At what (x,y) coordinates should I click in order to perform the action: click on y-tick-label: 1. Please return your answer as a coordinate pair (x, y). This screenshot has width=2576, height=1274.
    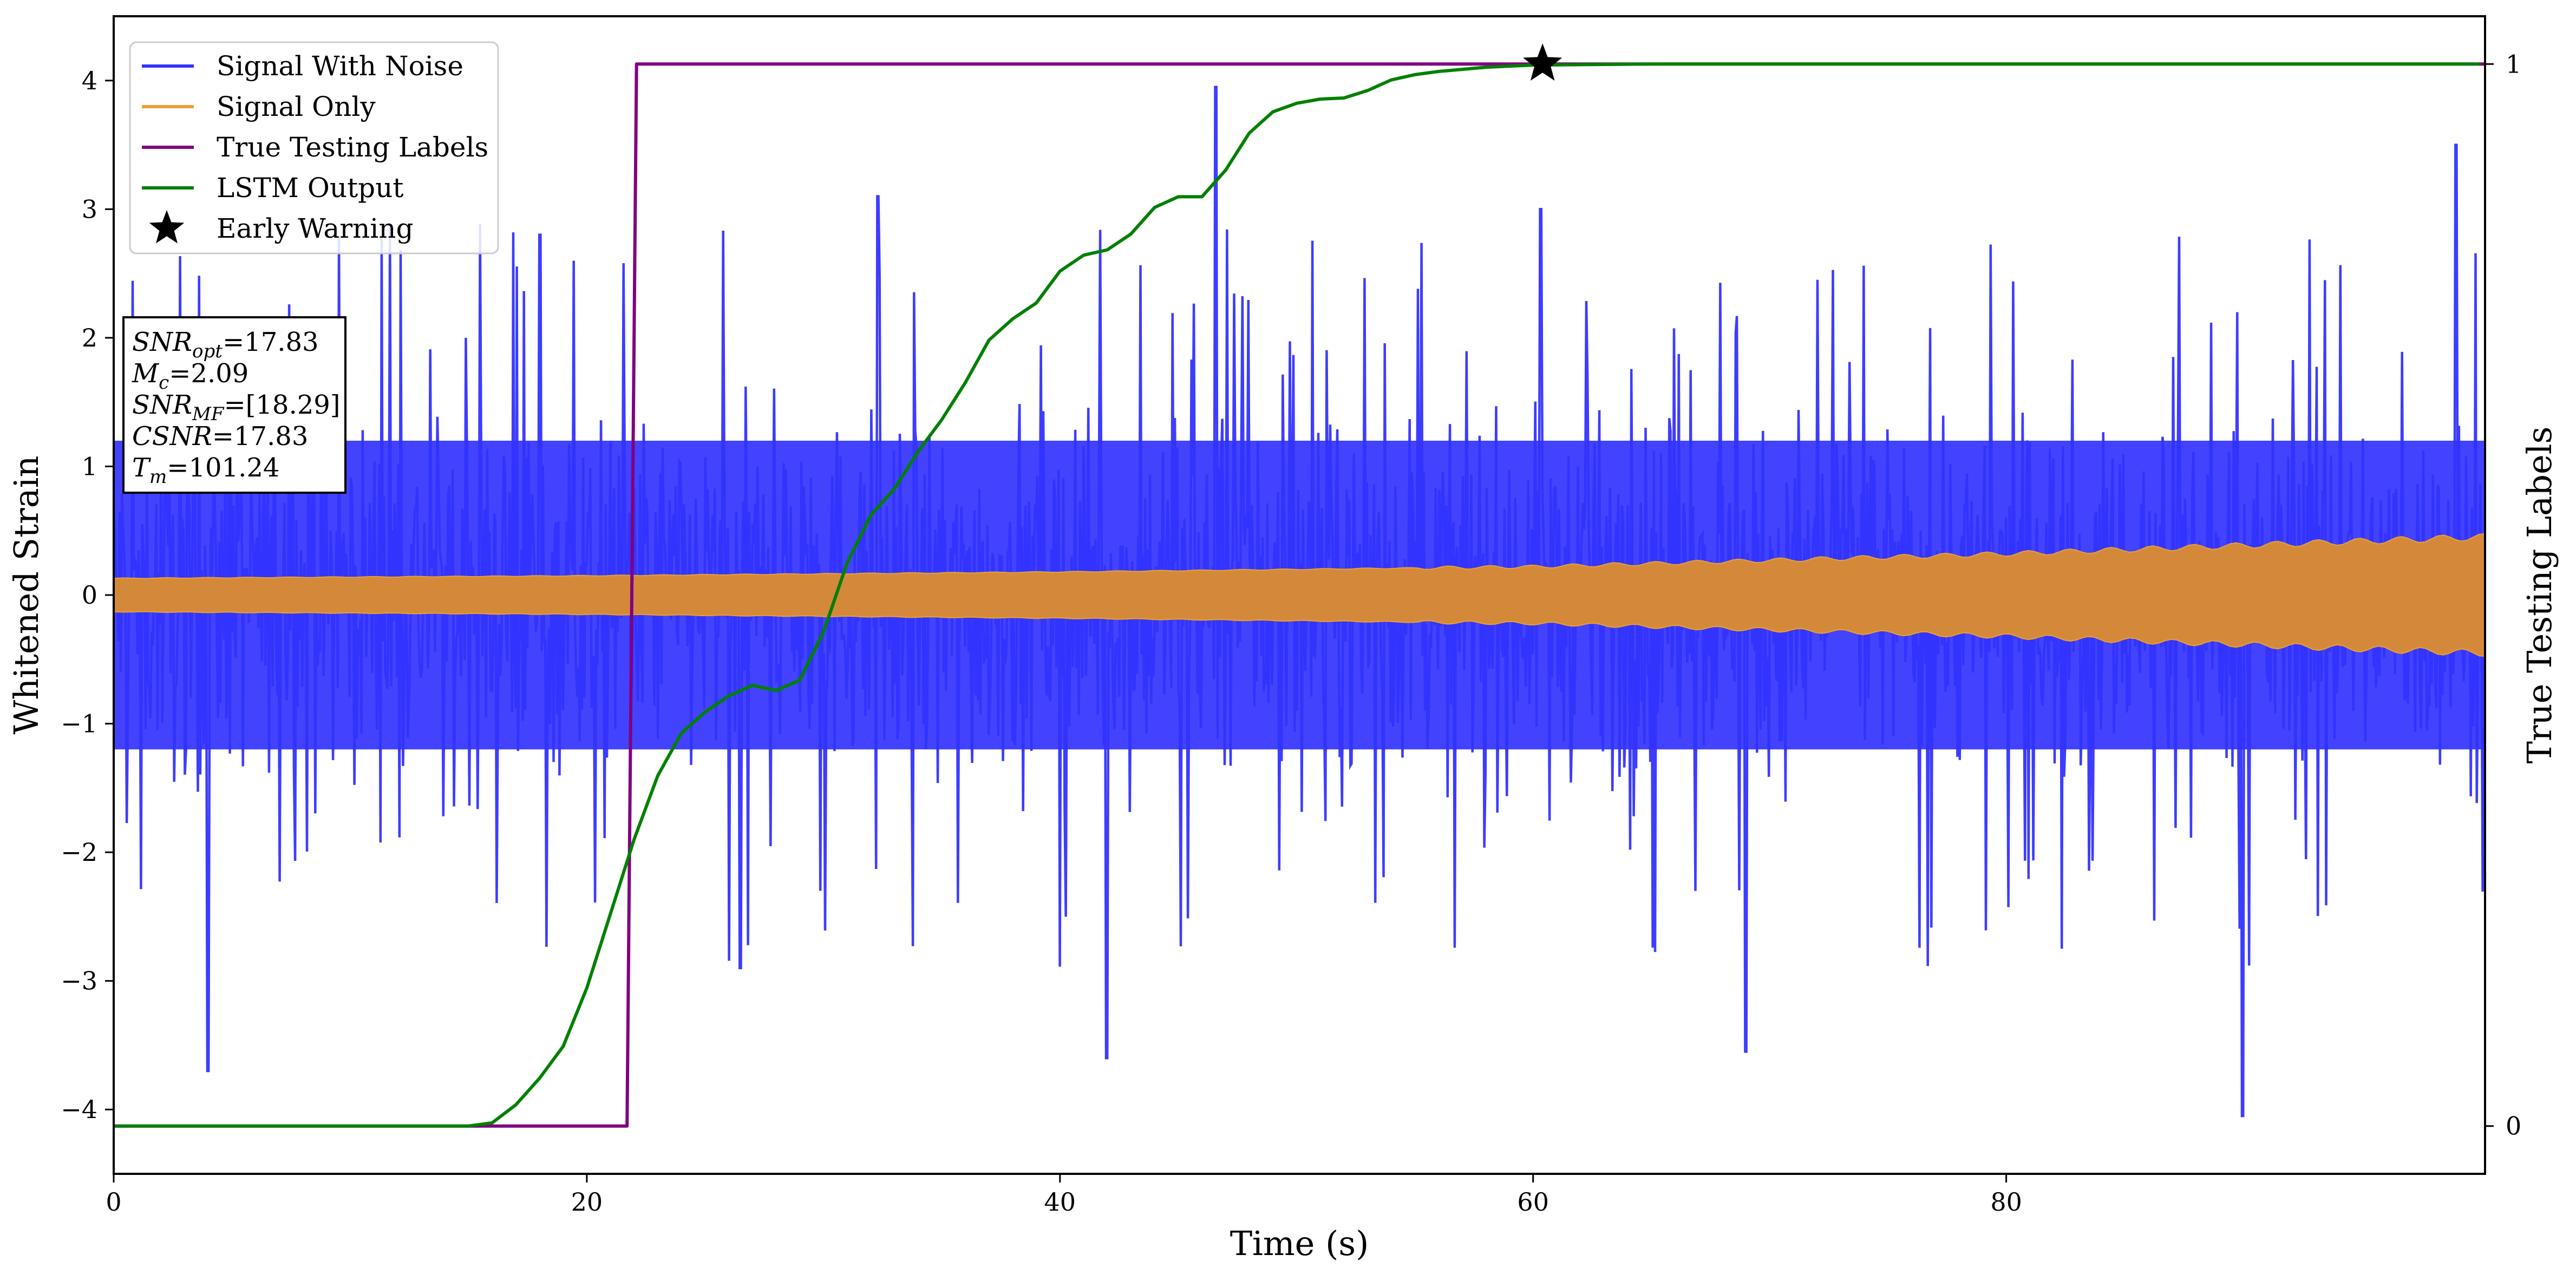
    Looking at the image, I should click on (90, 466).